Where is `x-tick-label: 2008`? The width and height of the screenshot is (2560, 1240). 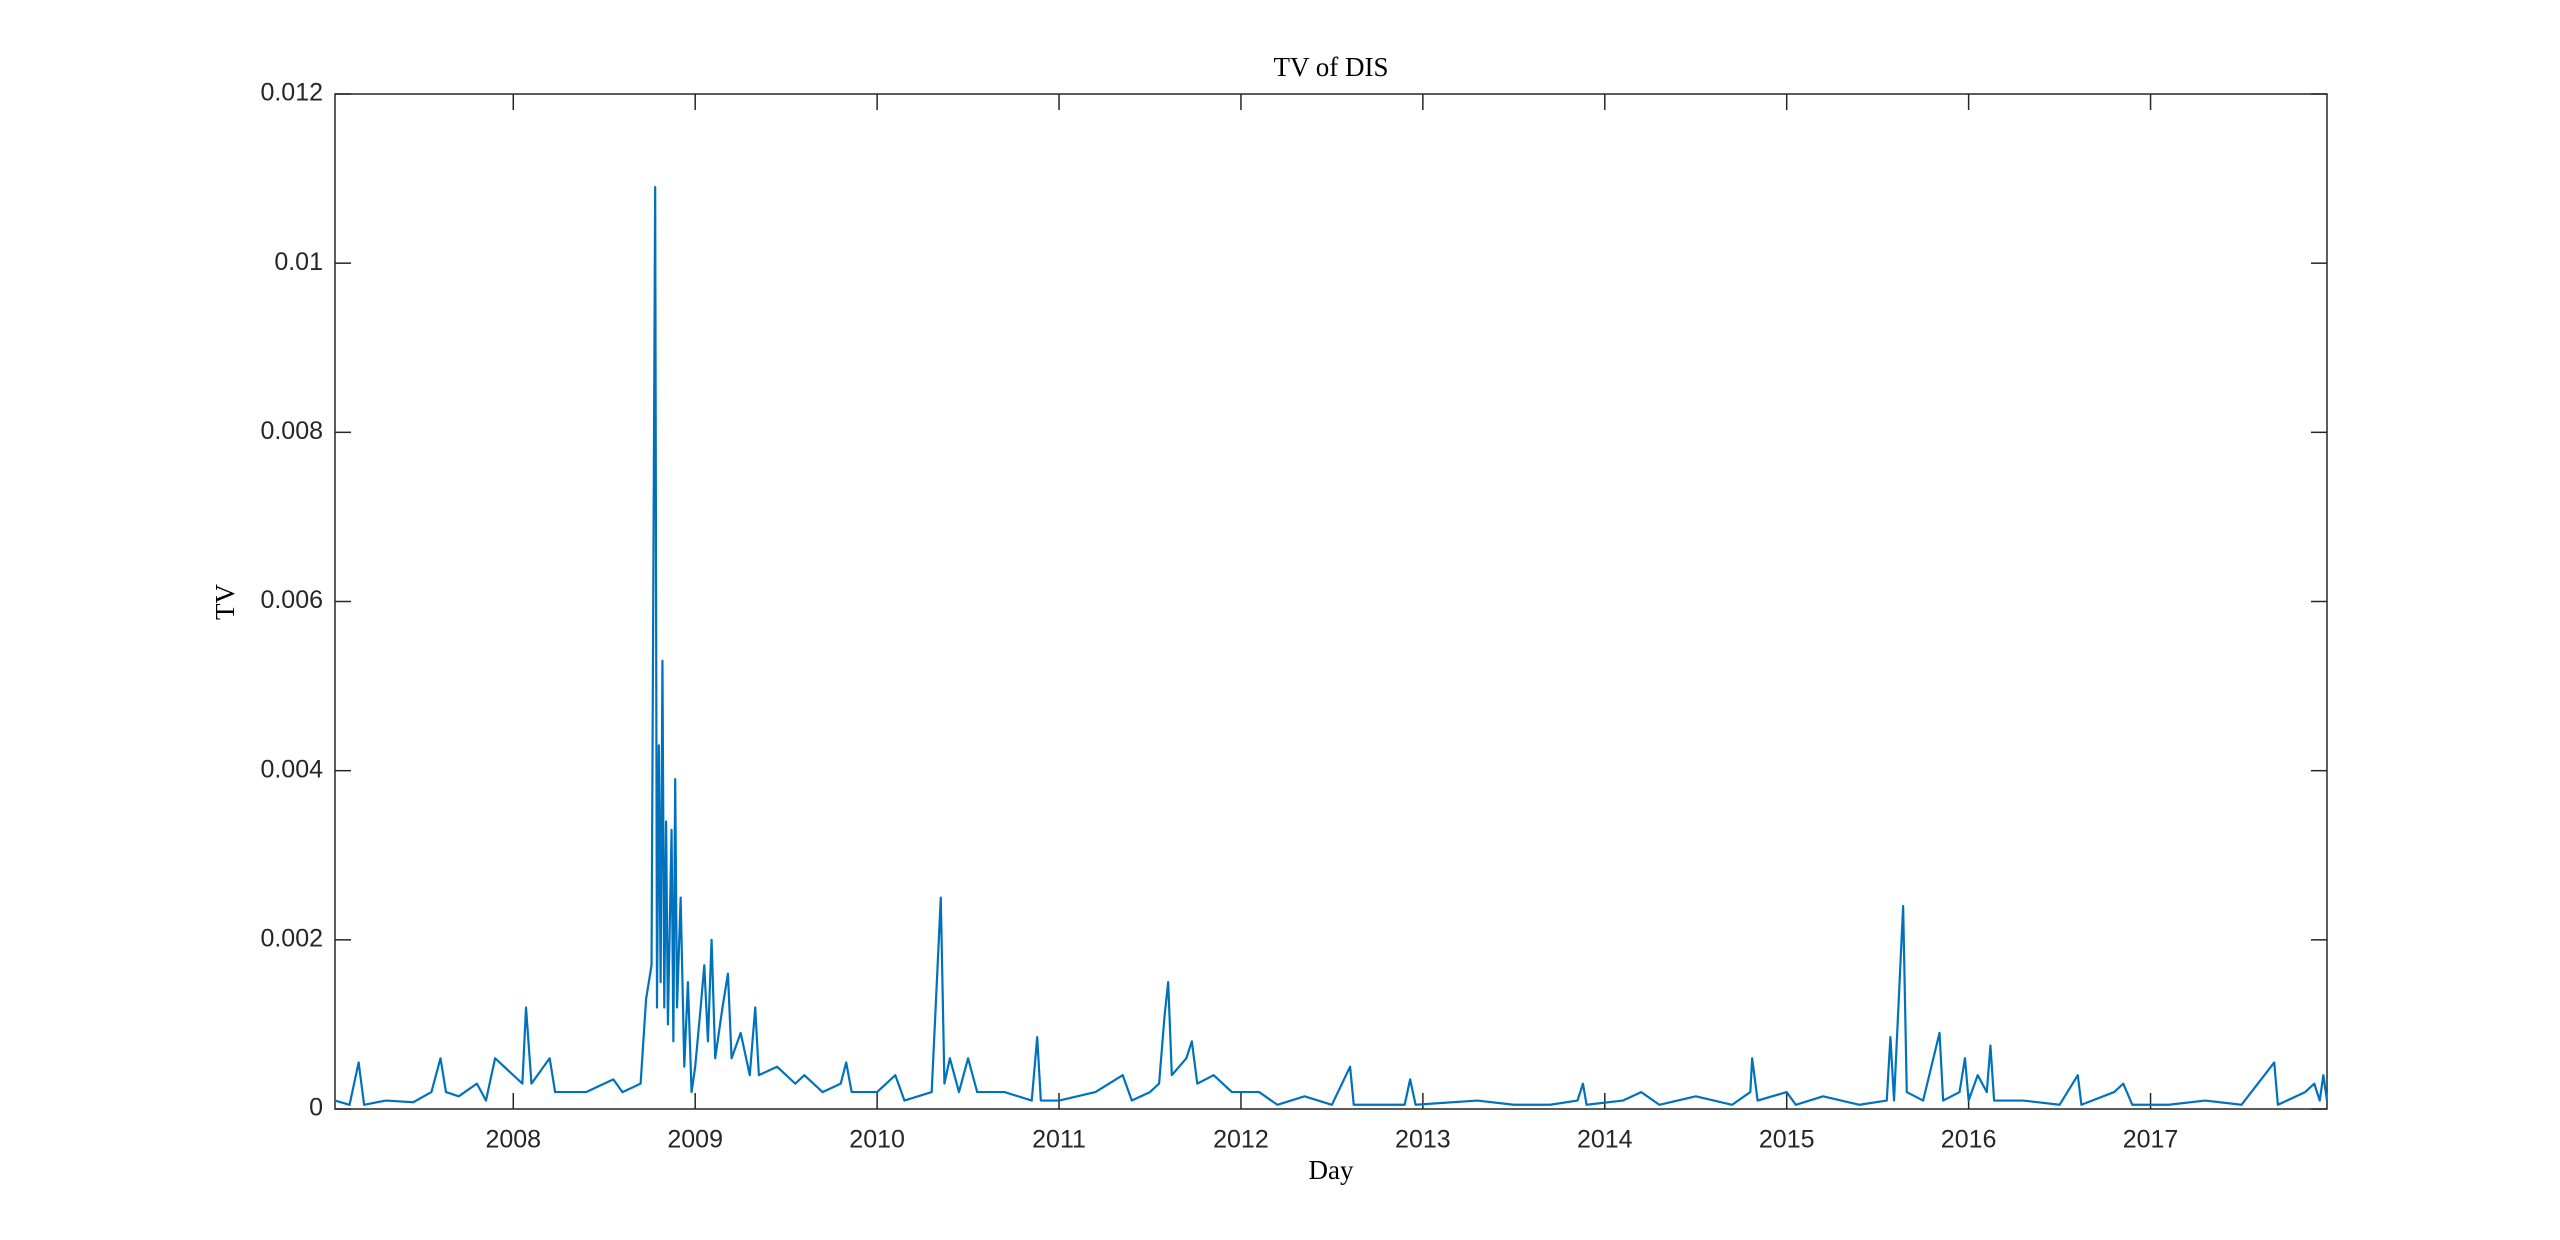 x-tick-label: 2008 is located at coordinates (513, 1140).